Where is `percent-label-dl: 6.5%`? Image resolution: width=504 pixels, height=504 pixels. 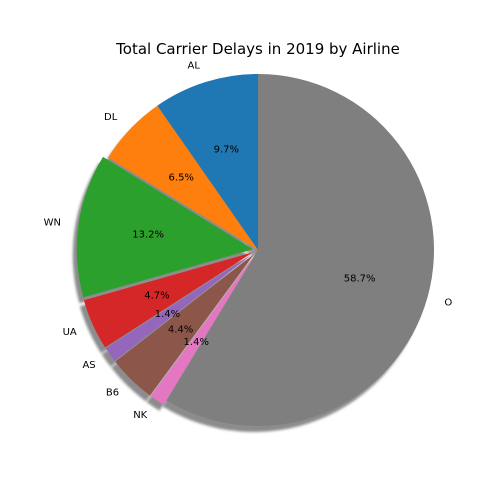 percent-label-dl: 6.5% is located at coordinates (181, 177).